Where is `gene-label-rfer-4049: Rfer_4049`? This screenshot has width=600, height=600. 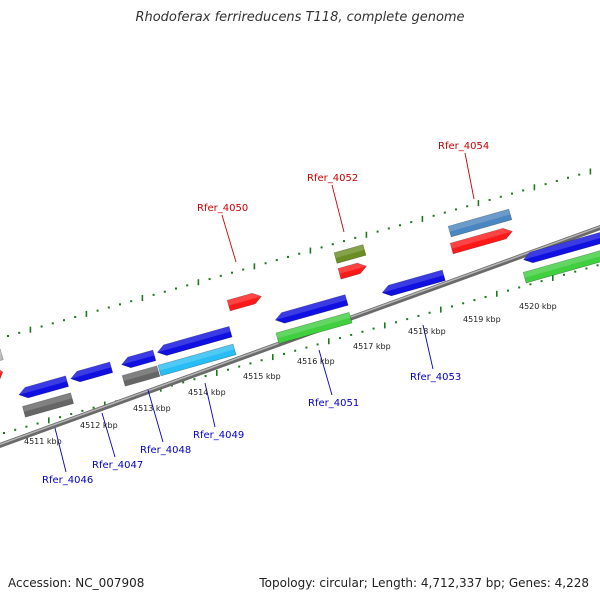 gene-label-rfer-4049: Rfer_4049 is located at coordinates (218, 435).